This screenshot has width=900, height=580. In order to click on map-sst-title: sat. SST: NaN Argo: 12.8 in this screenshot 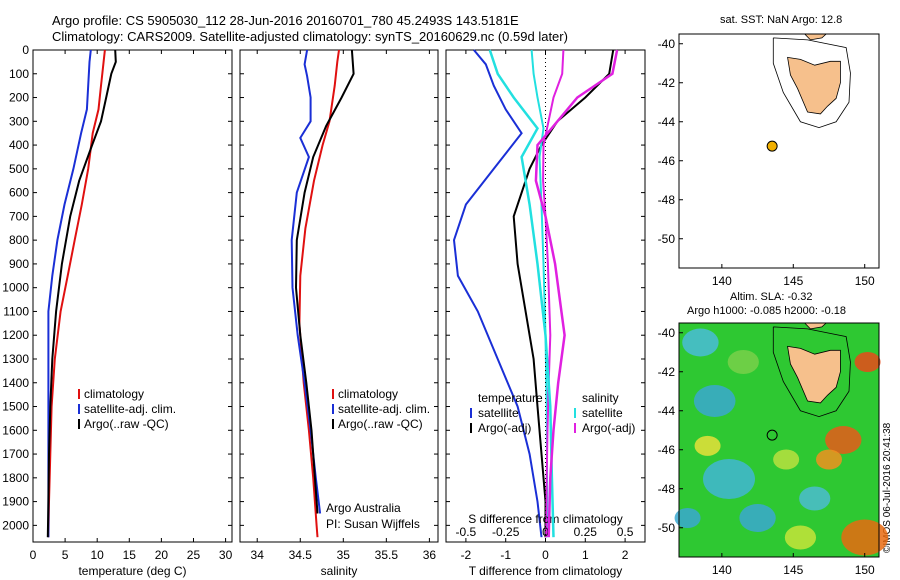, I will do `click(781, 20)`.